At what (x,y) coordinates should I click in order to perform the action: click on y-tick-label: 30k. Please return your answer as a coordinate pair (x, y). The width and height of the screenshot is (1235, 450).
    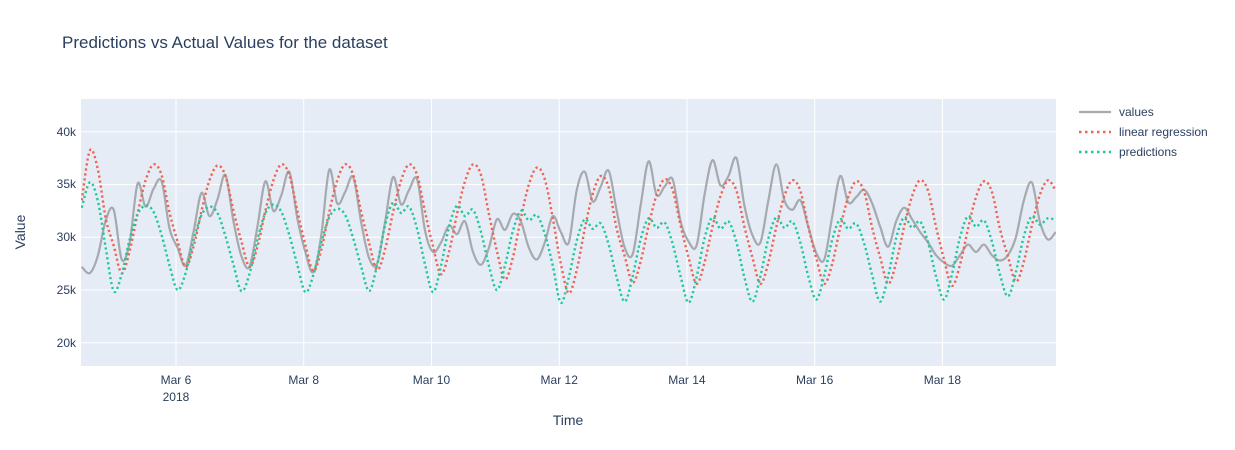
    Looking at the image, I should click on (66, 237).